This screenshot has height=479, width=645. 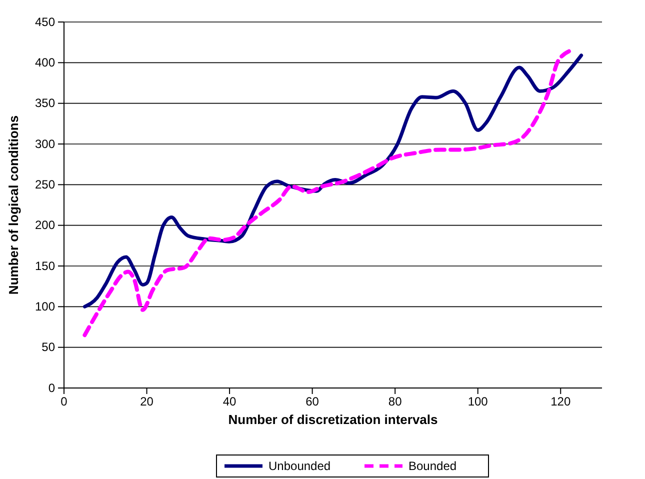 I want to click on x-tick-label: 100, so click(x=478, y=401).